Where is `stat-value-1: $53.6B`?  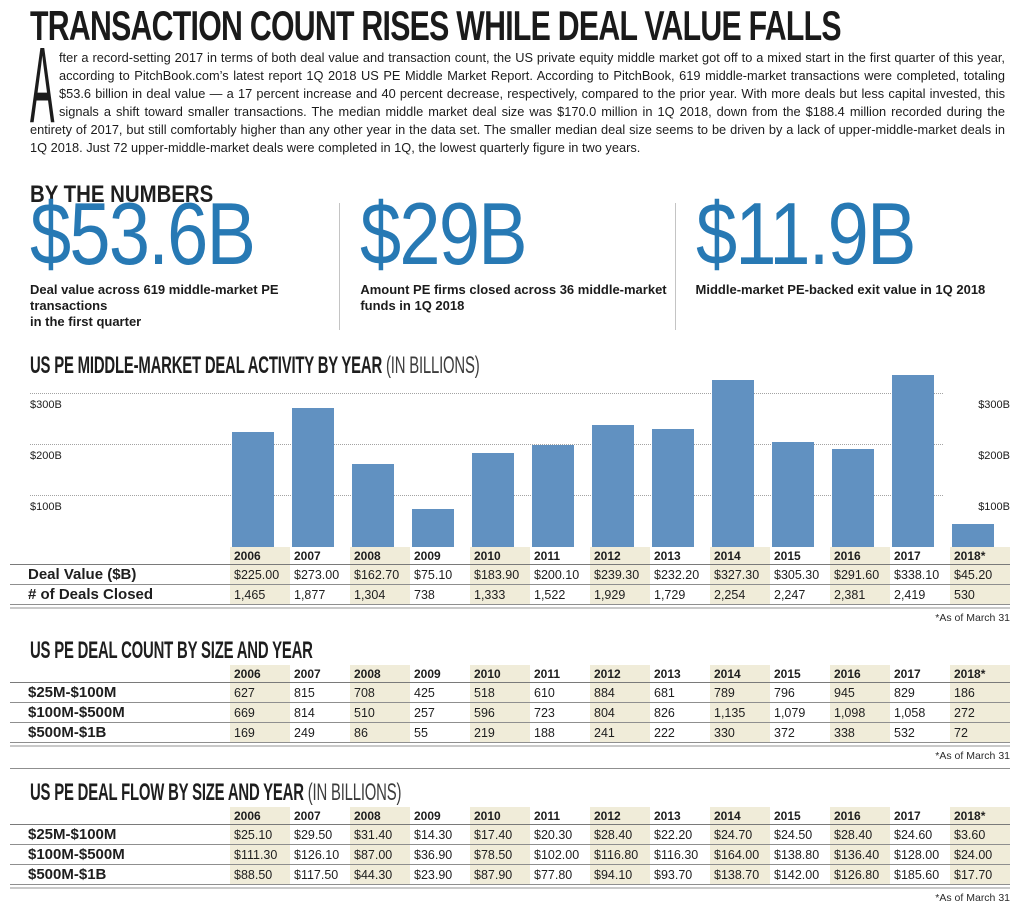 stat-value-1: $53.6B is located at coordinates (143, 233).